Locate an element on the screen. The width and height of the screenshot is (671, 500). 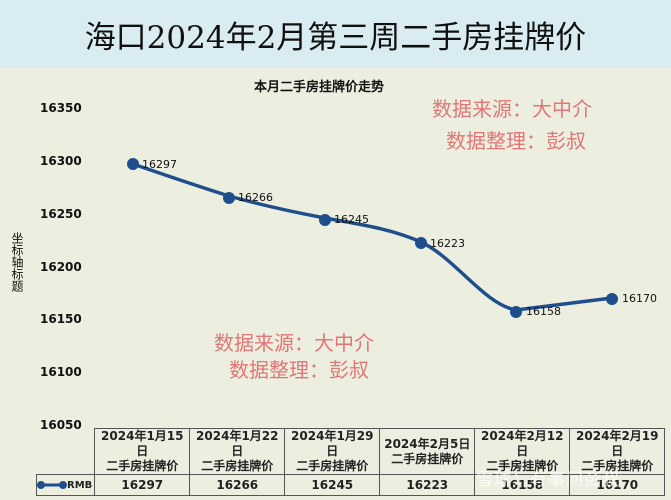
page-title: 海口2024年2月第三周二手房挂牌价 is located at coordinates (335, 37).